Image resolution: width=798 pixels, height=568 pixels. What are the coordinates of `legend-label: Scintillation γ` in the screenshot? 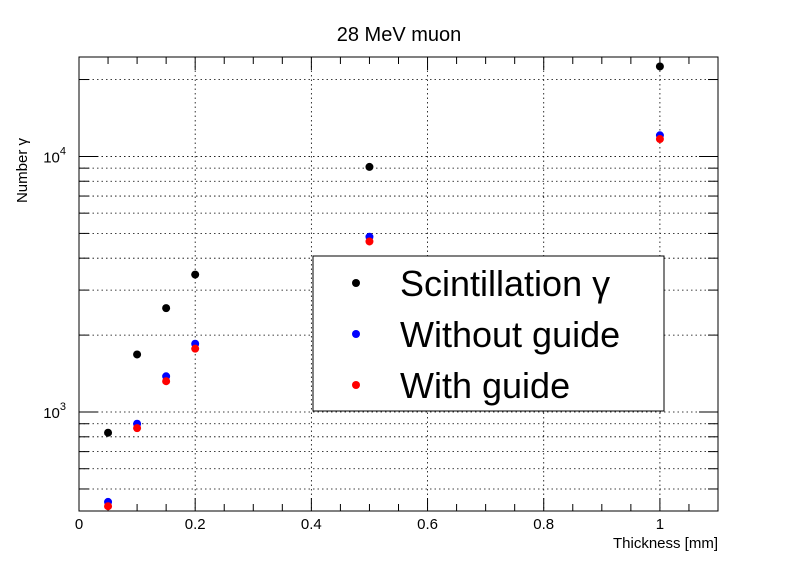 It's located at (505, 283).